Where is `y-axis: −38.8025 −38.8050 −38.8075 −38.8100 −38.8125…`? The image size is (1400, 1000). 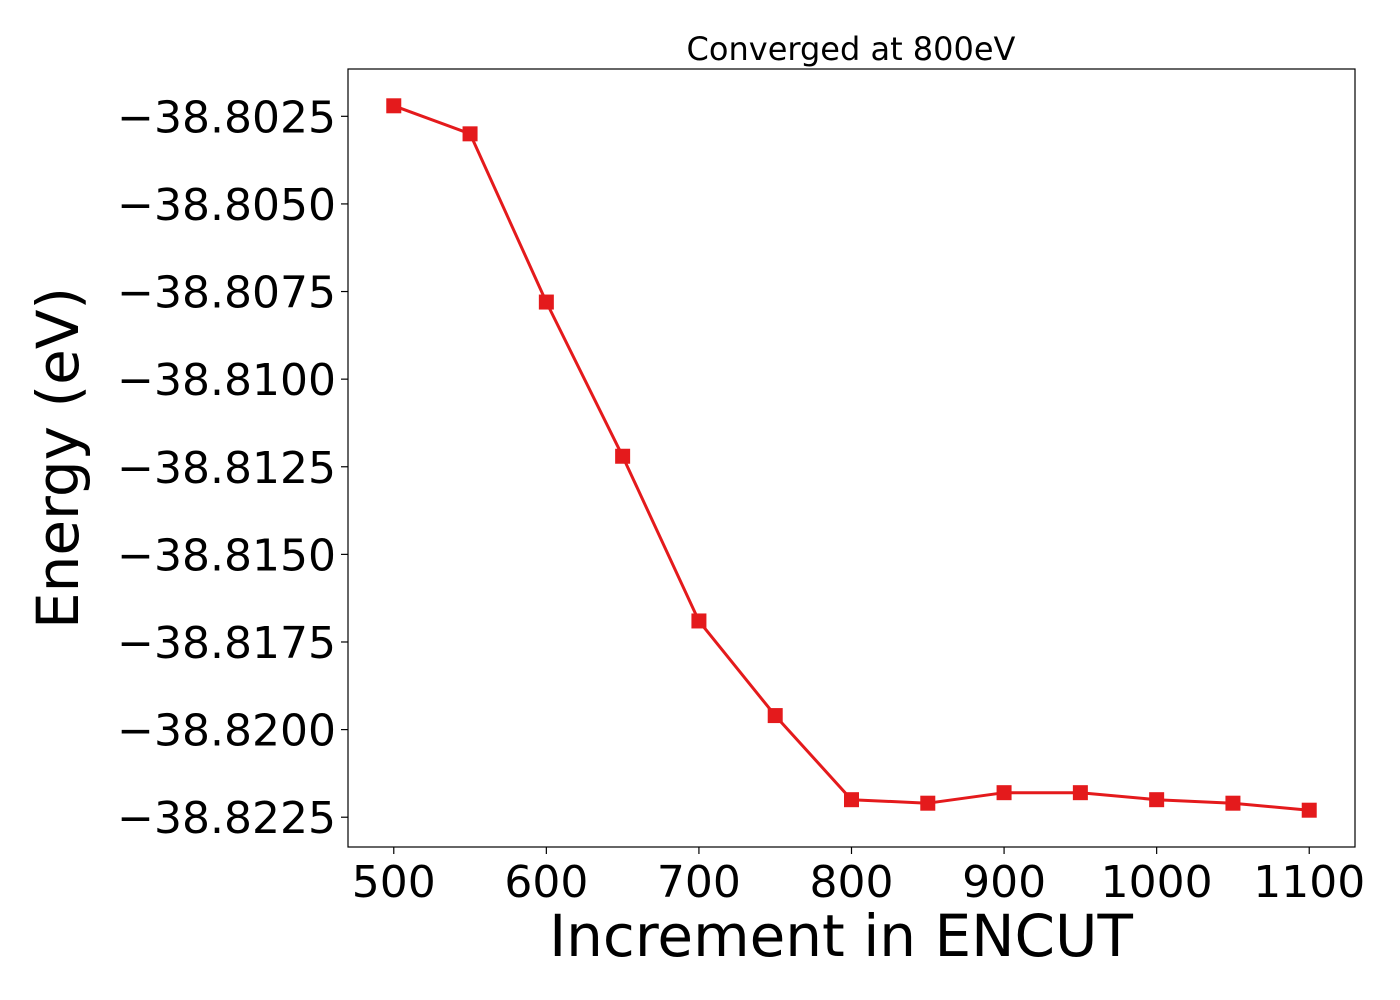
y-axis: −38.8025 −38.8050 −38.8075 −38.8100 −38.8125… is located at coordinates (232, 468).